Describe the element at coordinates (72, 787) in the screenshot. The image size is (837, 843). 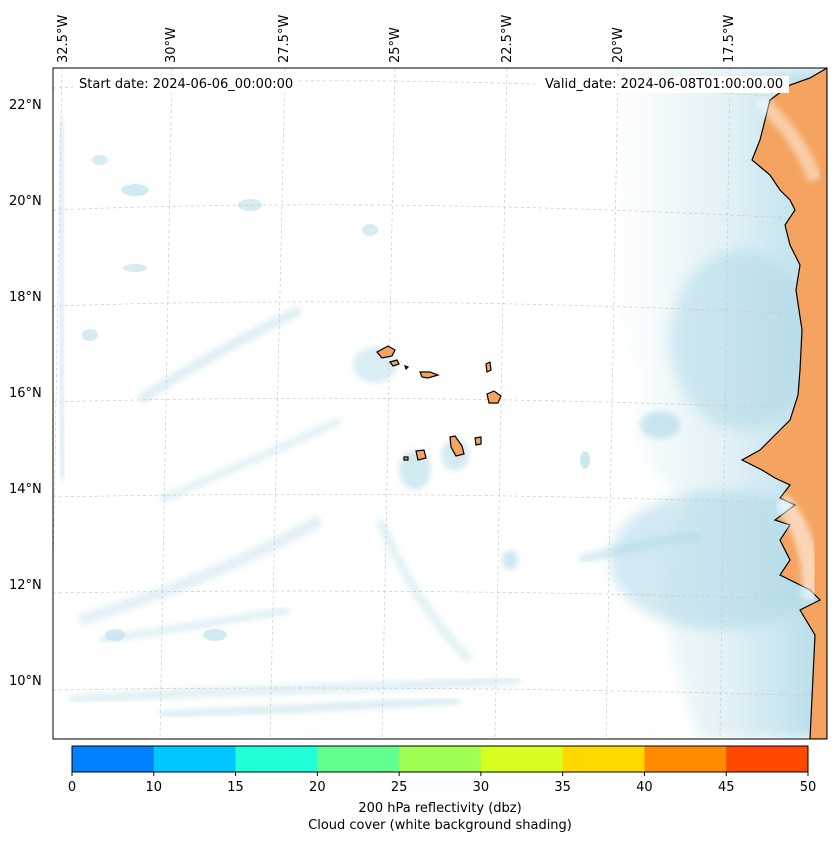
I see `colorbar-tick-label: 0` at that location.